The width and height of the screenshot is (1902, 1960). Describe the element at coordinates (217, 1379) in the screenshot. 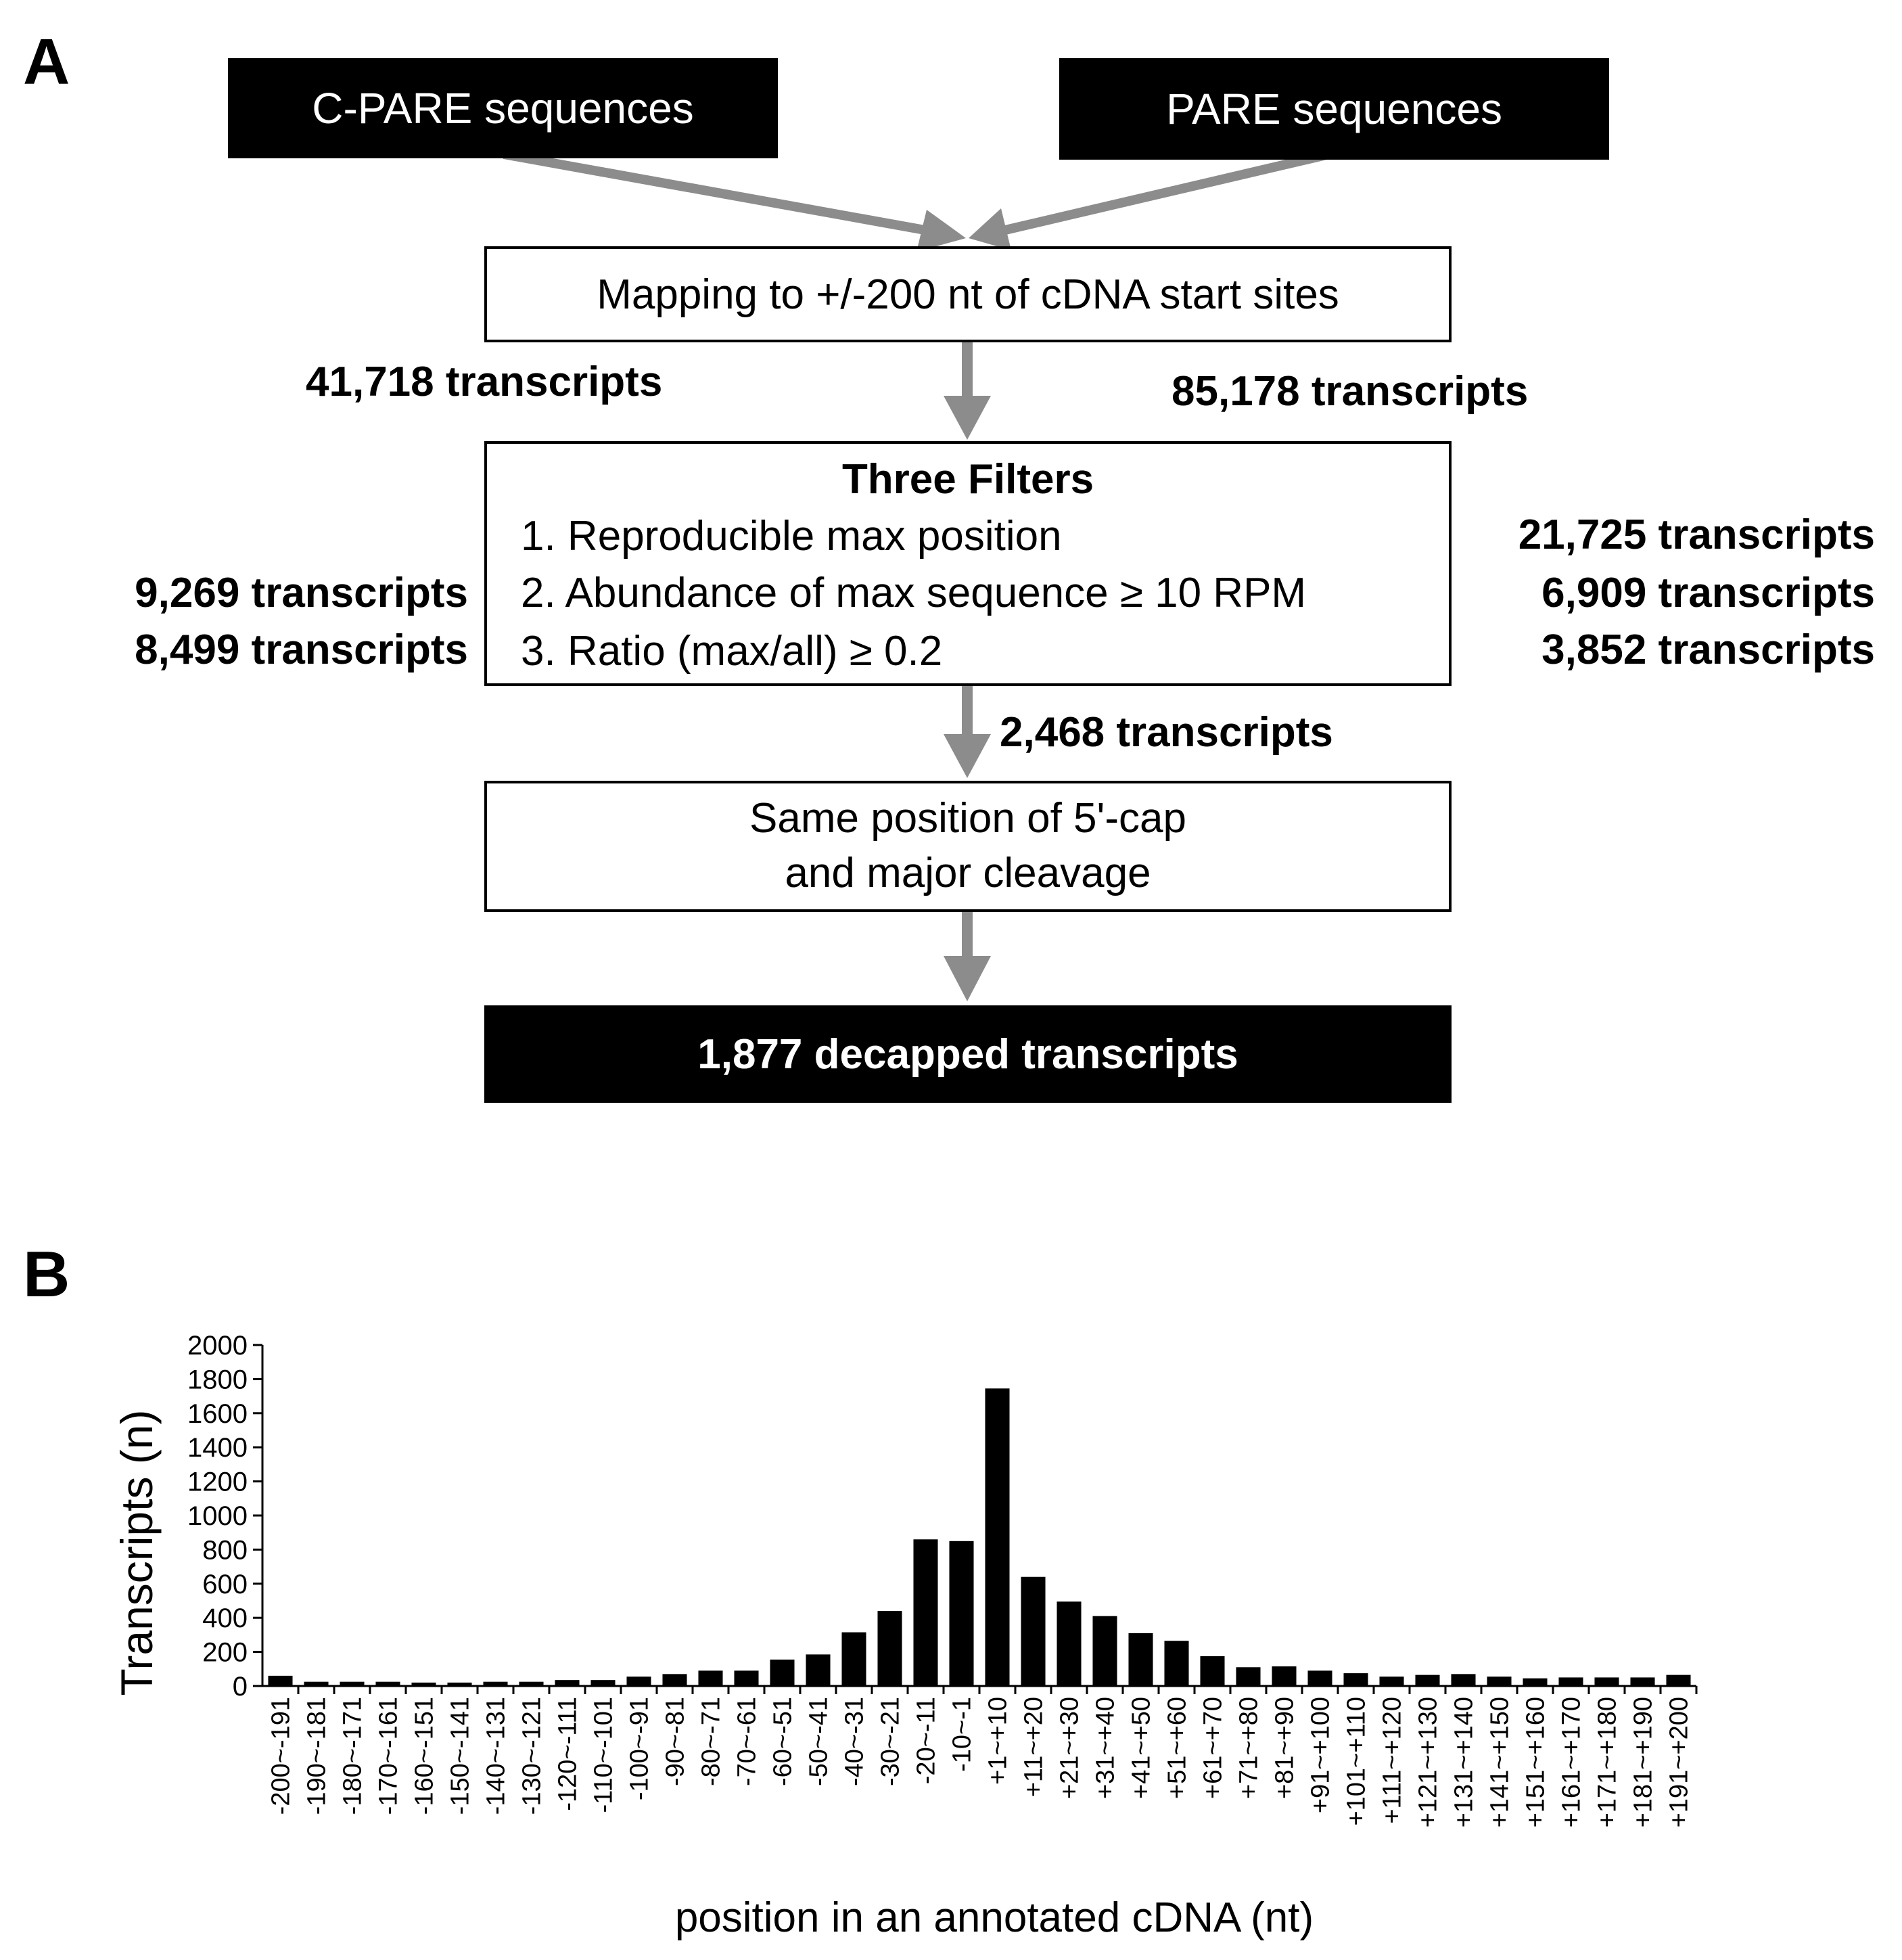

I see `y-tick-label: 1800` at that location.